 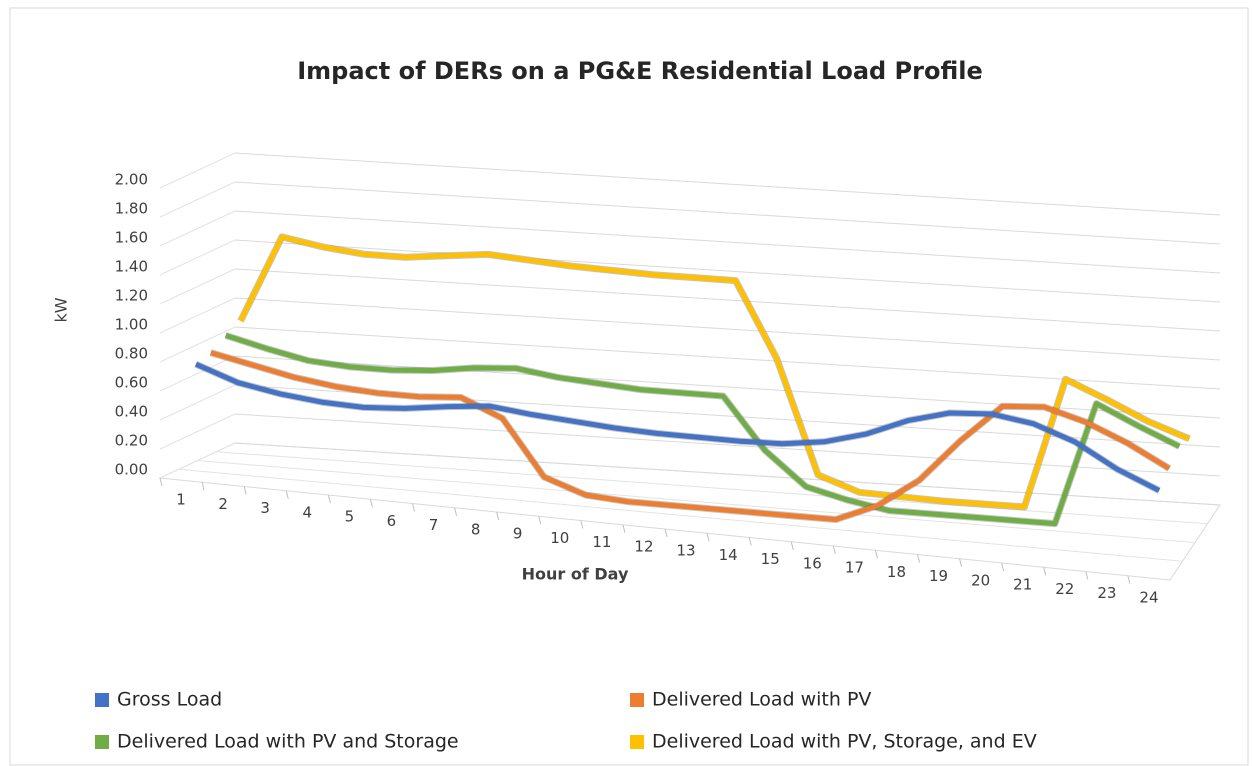 What do you see at coordinates (223, 504) in the screenshot?
I see `x-tick-label: 2` at bounding box center [223, 504].